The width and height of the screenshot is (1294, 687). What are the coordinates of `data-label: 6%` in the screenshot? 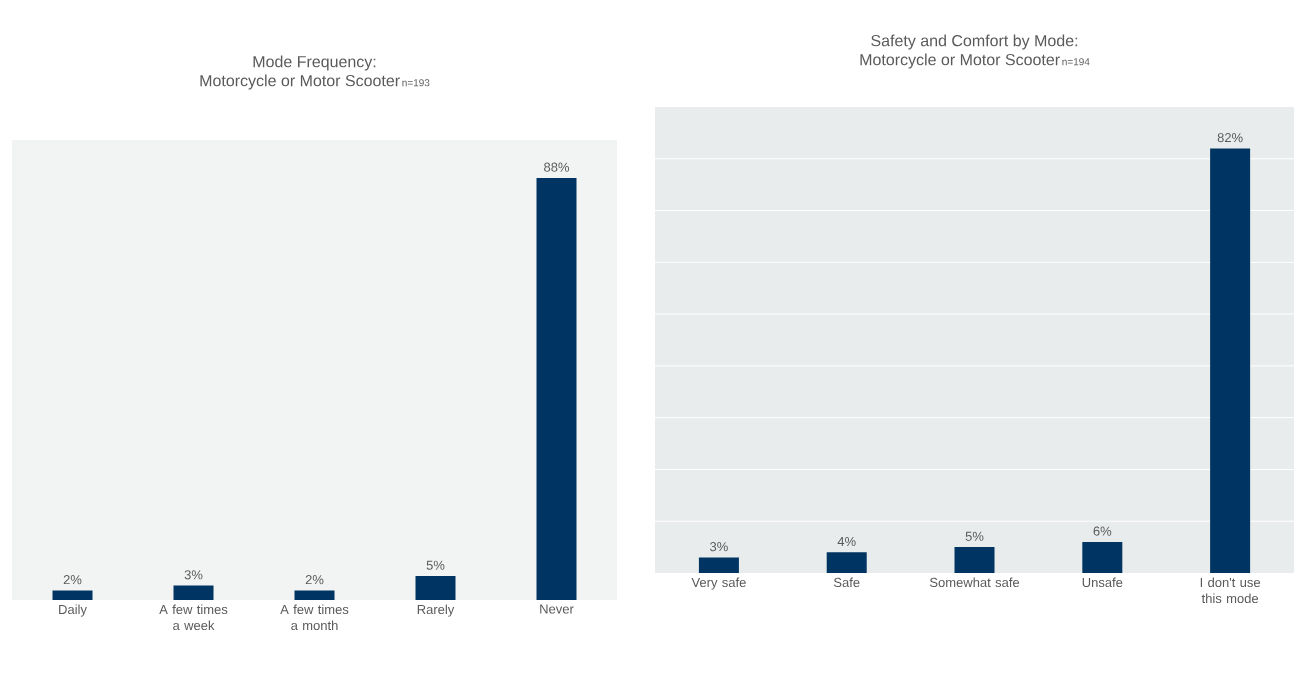 It's located at (1102, 531).